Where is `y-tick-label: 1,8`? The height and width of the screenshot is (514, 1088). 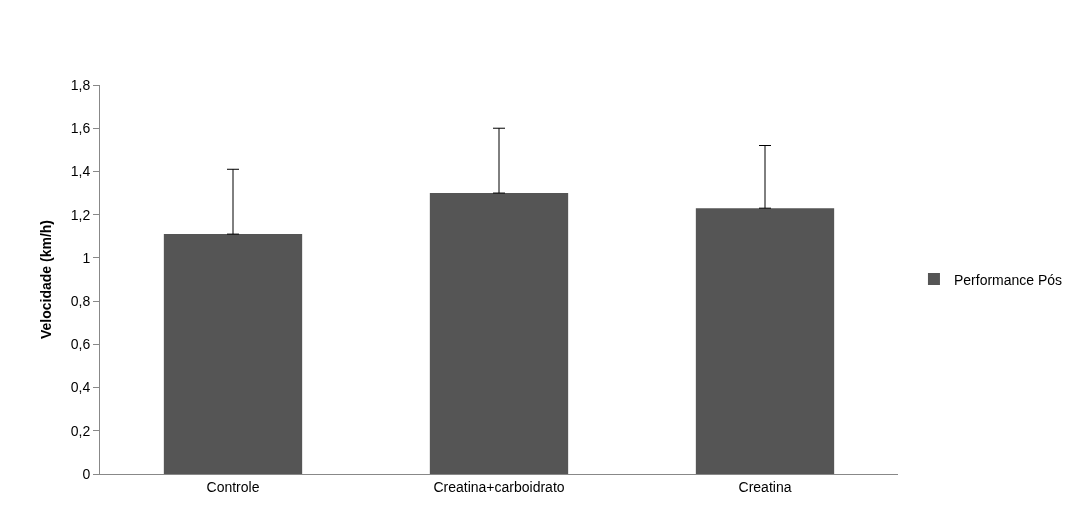 y-tick-label: 1,8 is located at coordinates (80, 84).